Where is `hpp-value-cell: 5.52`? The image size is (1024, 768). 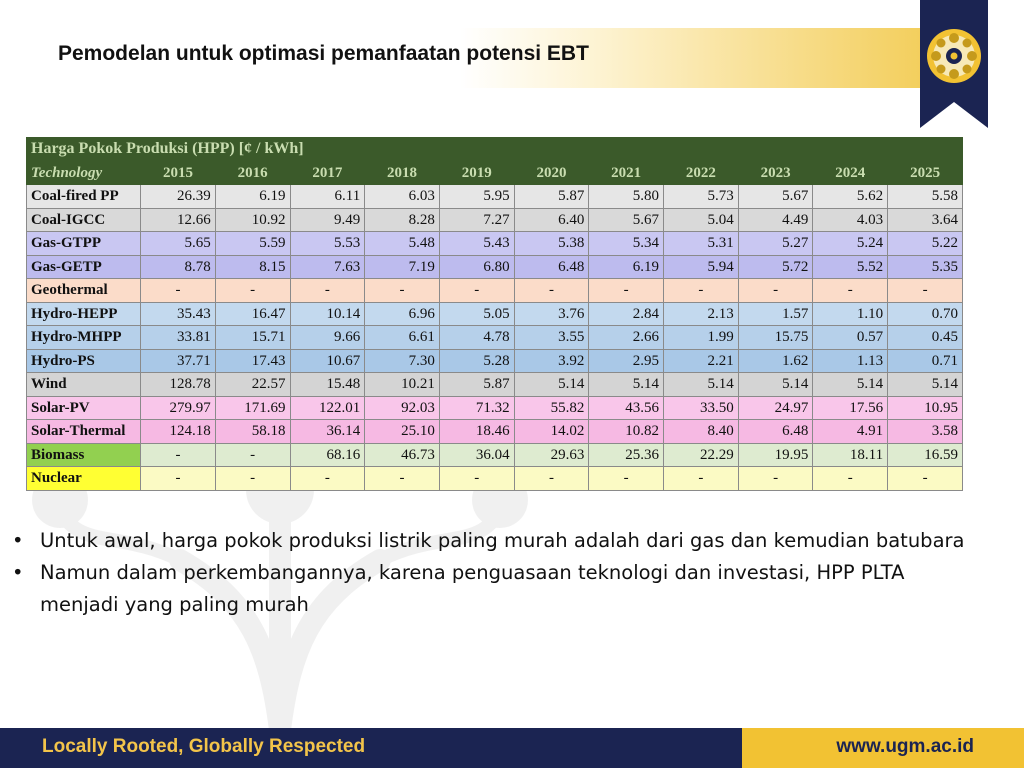
hpp-value-cell: 5.52 is located at coordinates (850, 266).